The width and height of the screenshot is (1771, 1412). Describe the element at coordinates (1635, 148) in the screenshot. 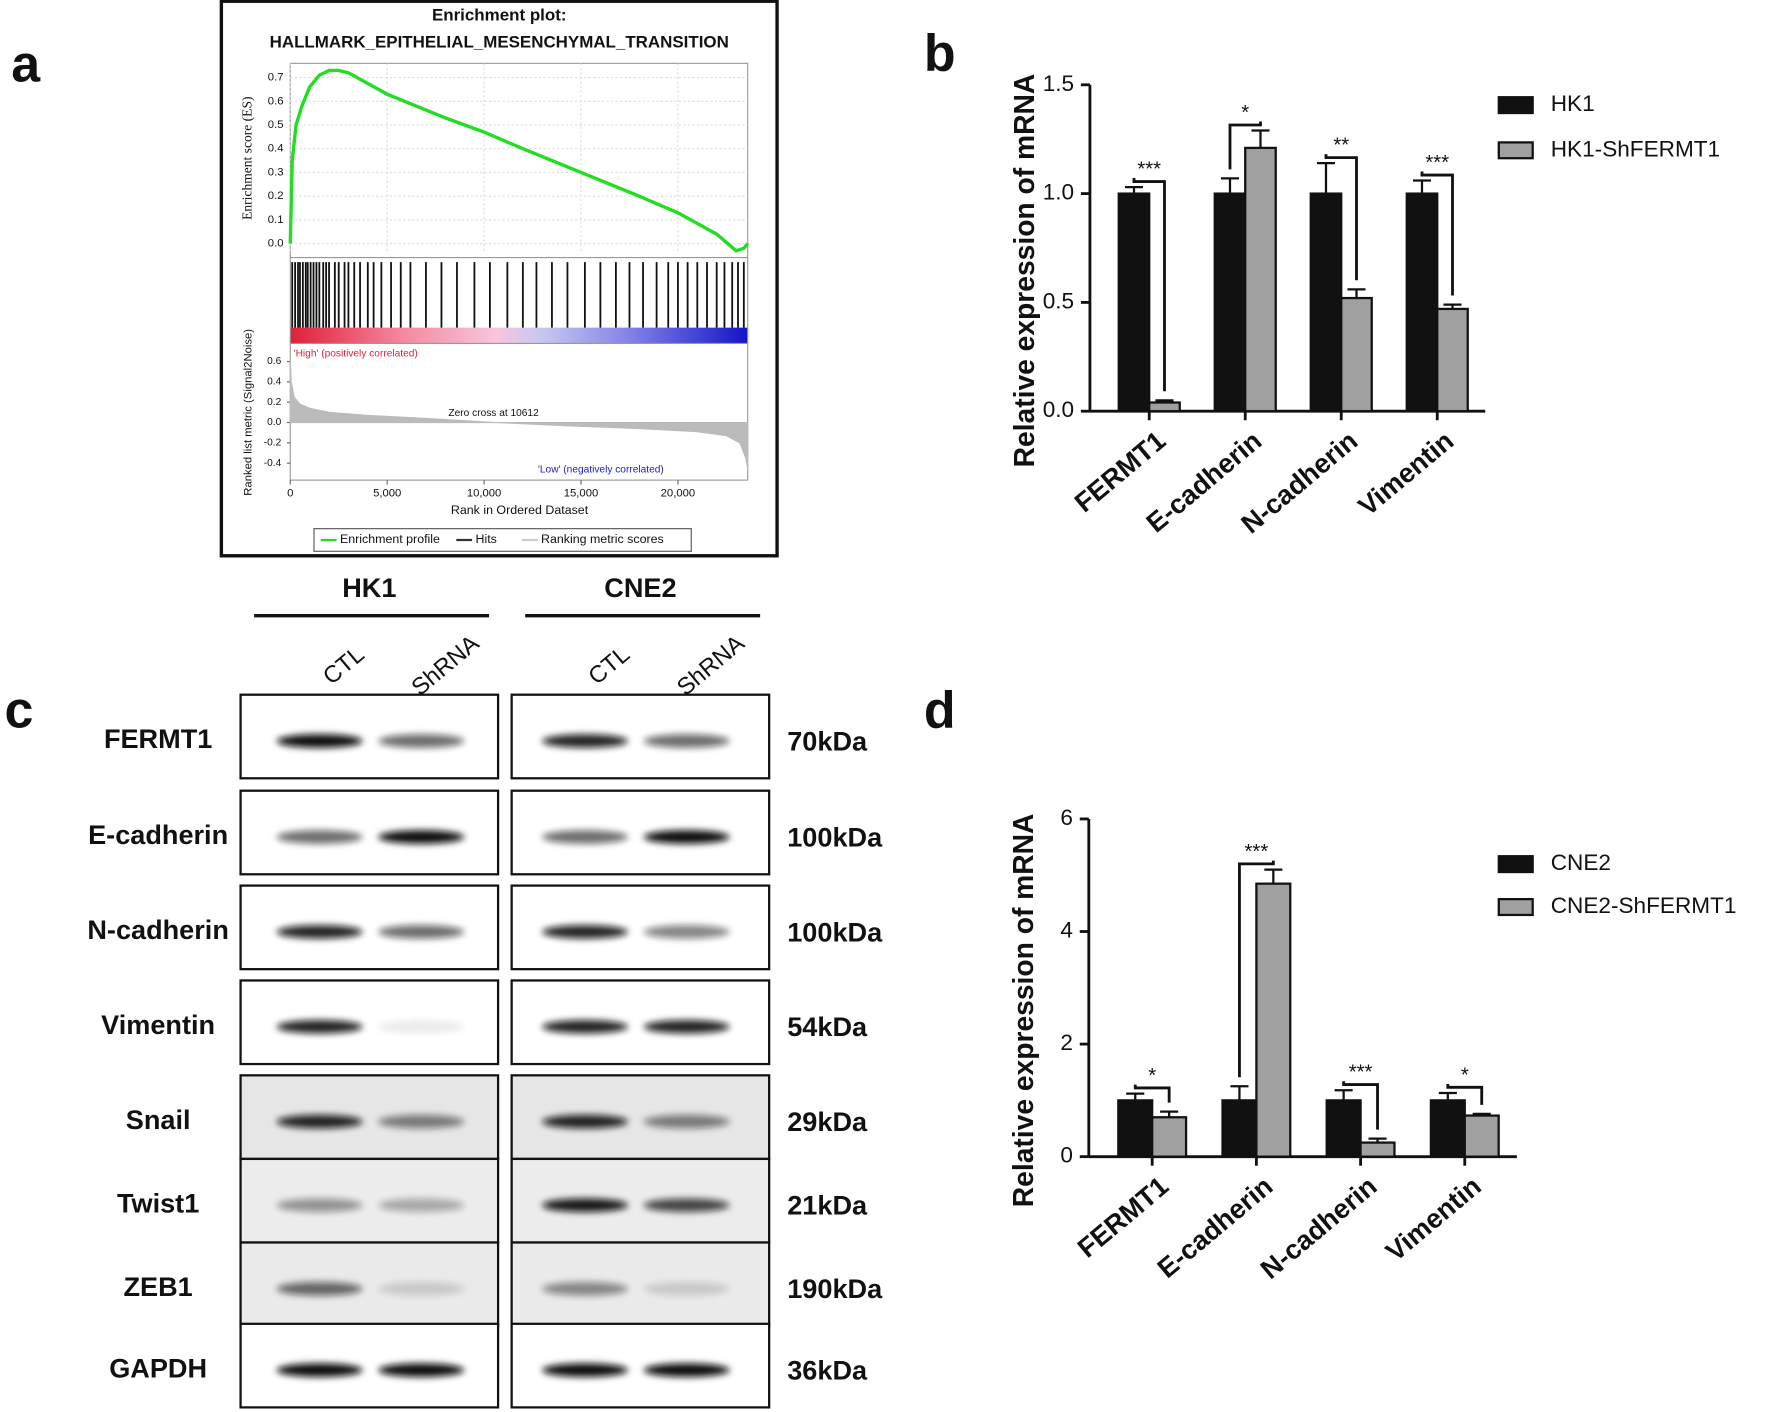

I see `legend-label: HK1-ShFERMT1` at that location.